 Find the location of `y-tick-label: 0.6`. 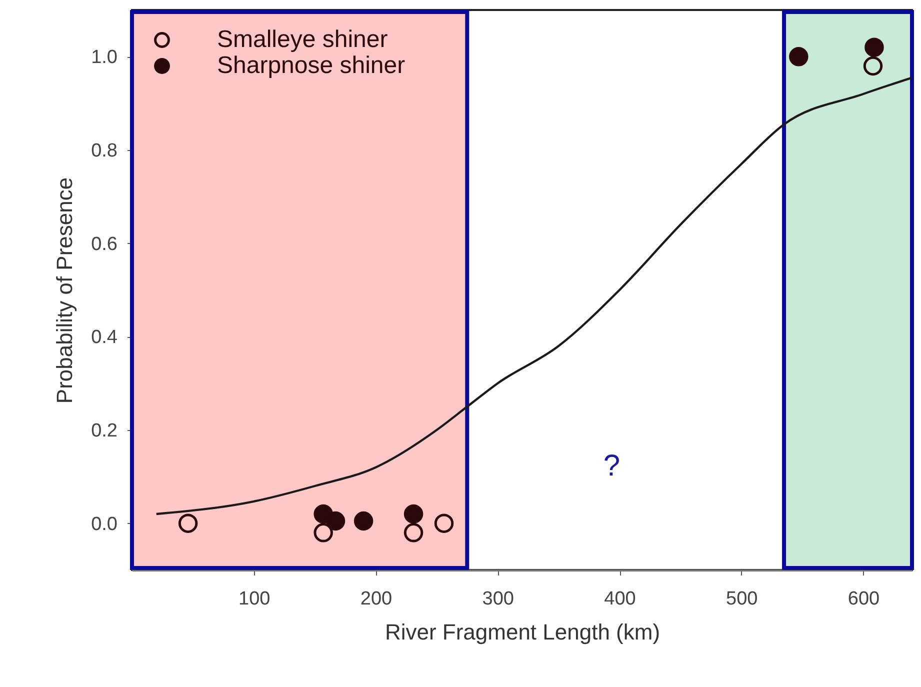

y-tick-label: 0.6 is located at coordinates (104, 244).